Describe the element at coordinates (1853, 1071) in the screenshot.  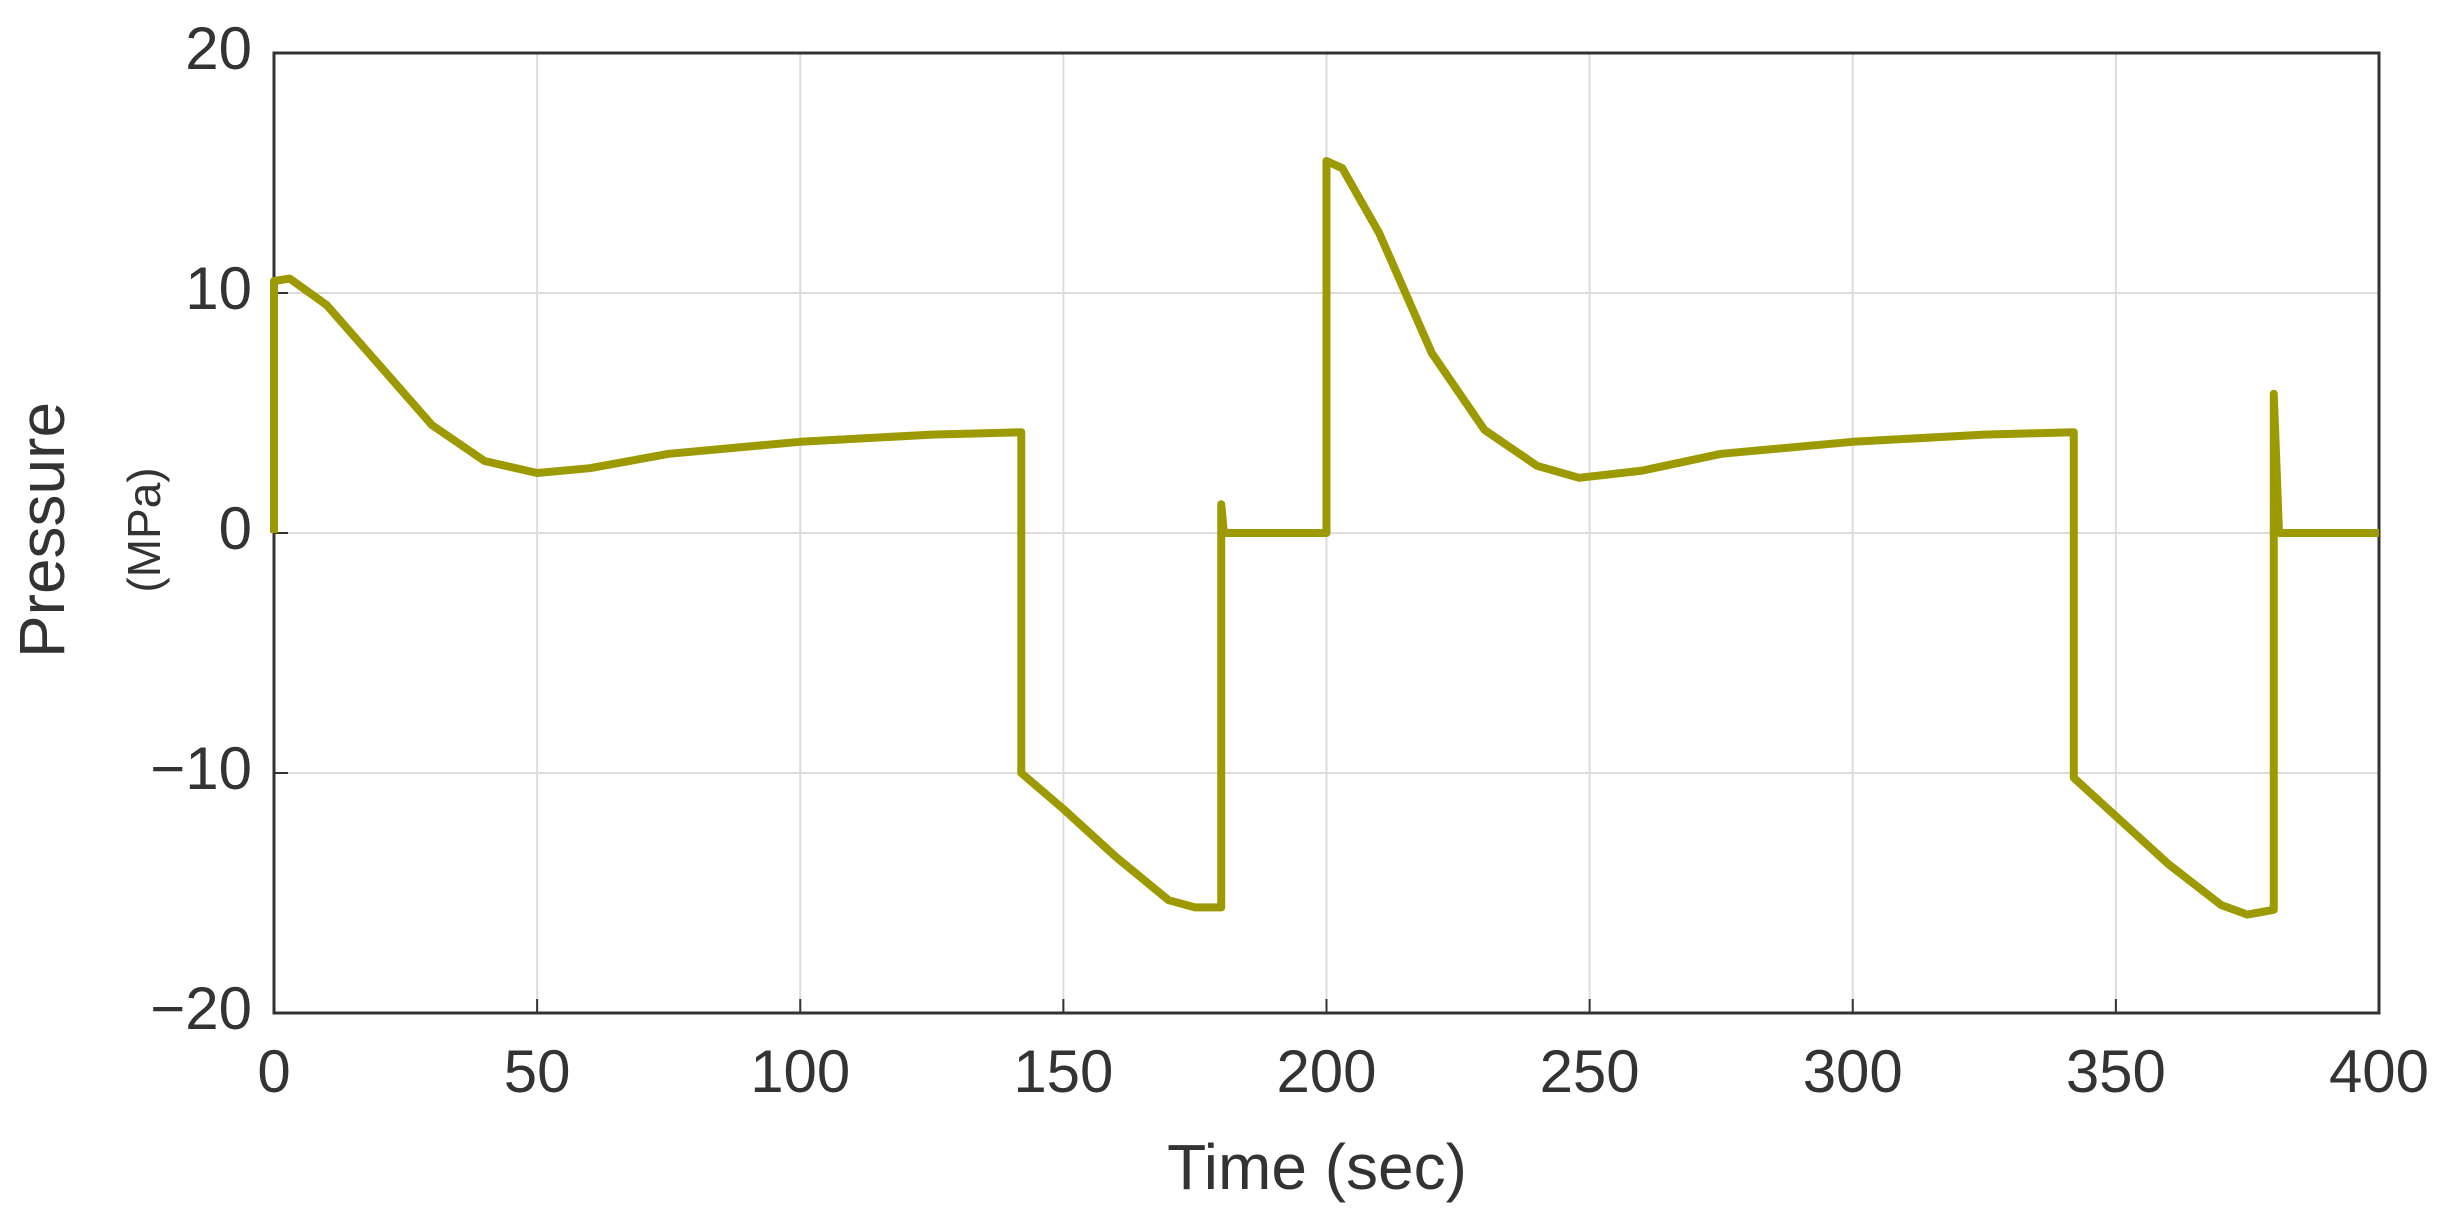
I see `x-tick-label: 300` at that location.